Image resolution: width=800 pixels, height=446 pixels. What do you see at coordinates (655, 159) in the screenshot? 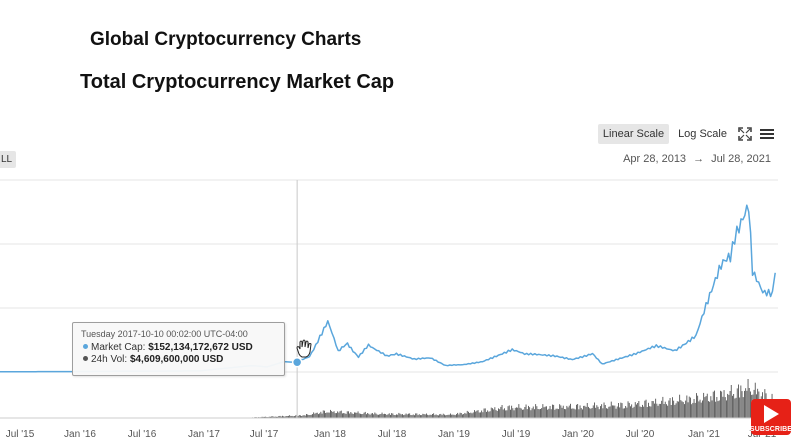
I see `date-range-start: Apr 28, 2013` at bounding box center [655, 159].